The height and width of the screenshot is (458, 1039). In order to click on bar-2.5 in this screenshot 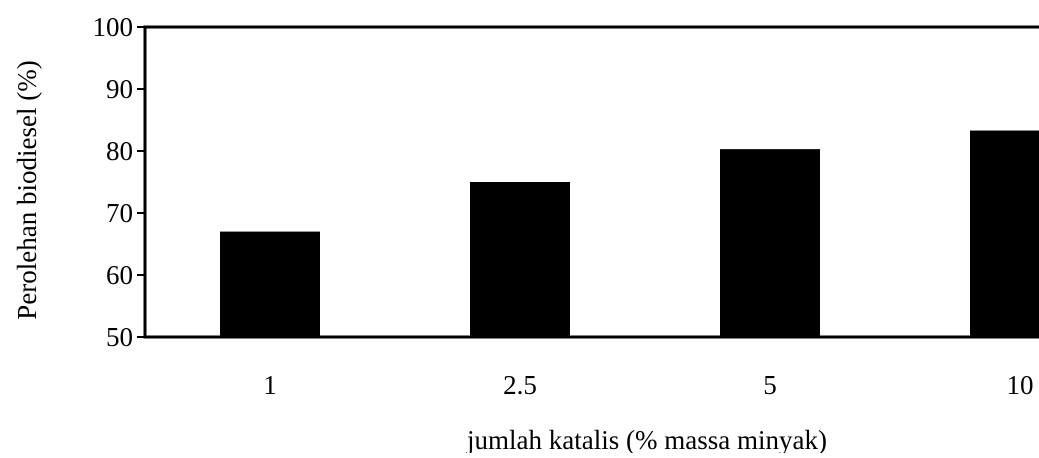, I will do `click(520, 259)`.